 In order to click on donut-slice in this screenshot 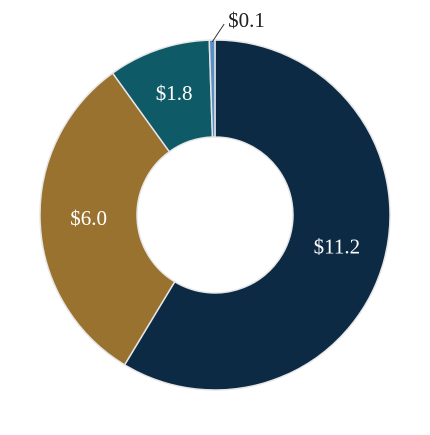, I will do `click(212, 88)`.